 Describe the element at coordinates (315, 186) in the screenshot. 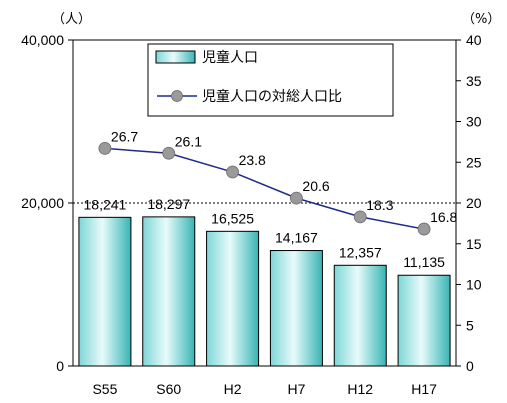

I see `line-data-label: 20.6` at that location.